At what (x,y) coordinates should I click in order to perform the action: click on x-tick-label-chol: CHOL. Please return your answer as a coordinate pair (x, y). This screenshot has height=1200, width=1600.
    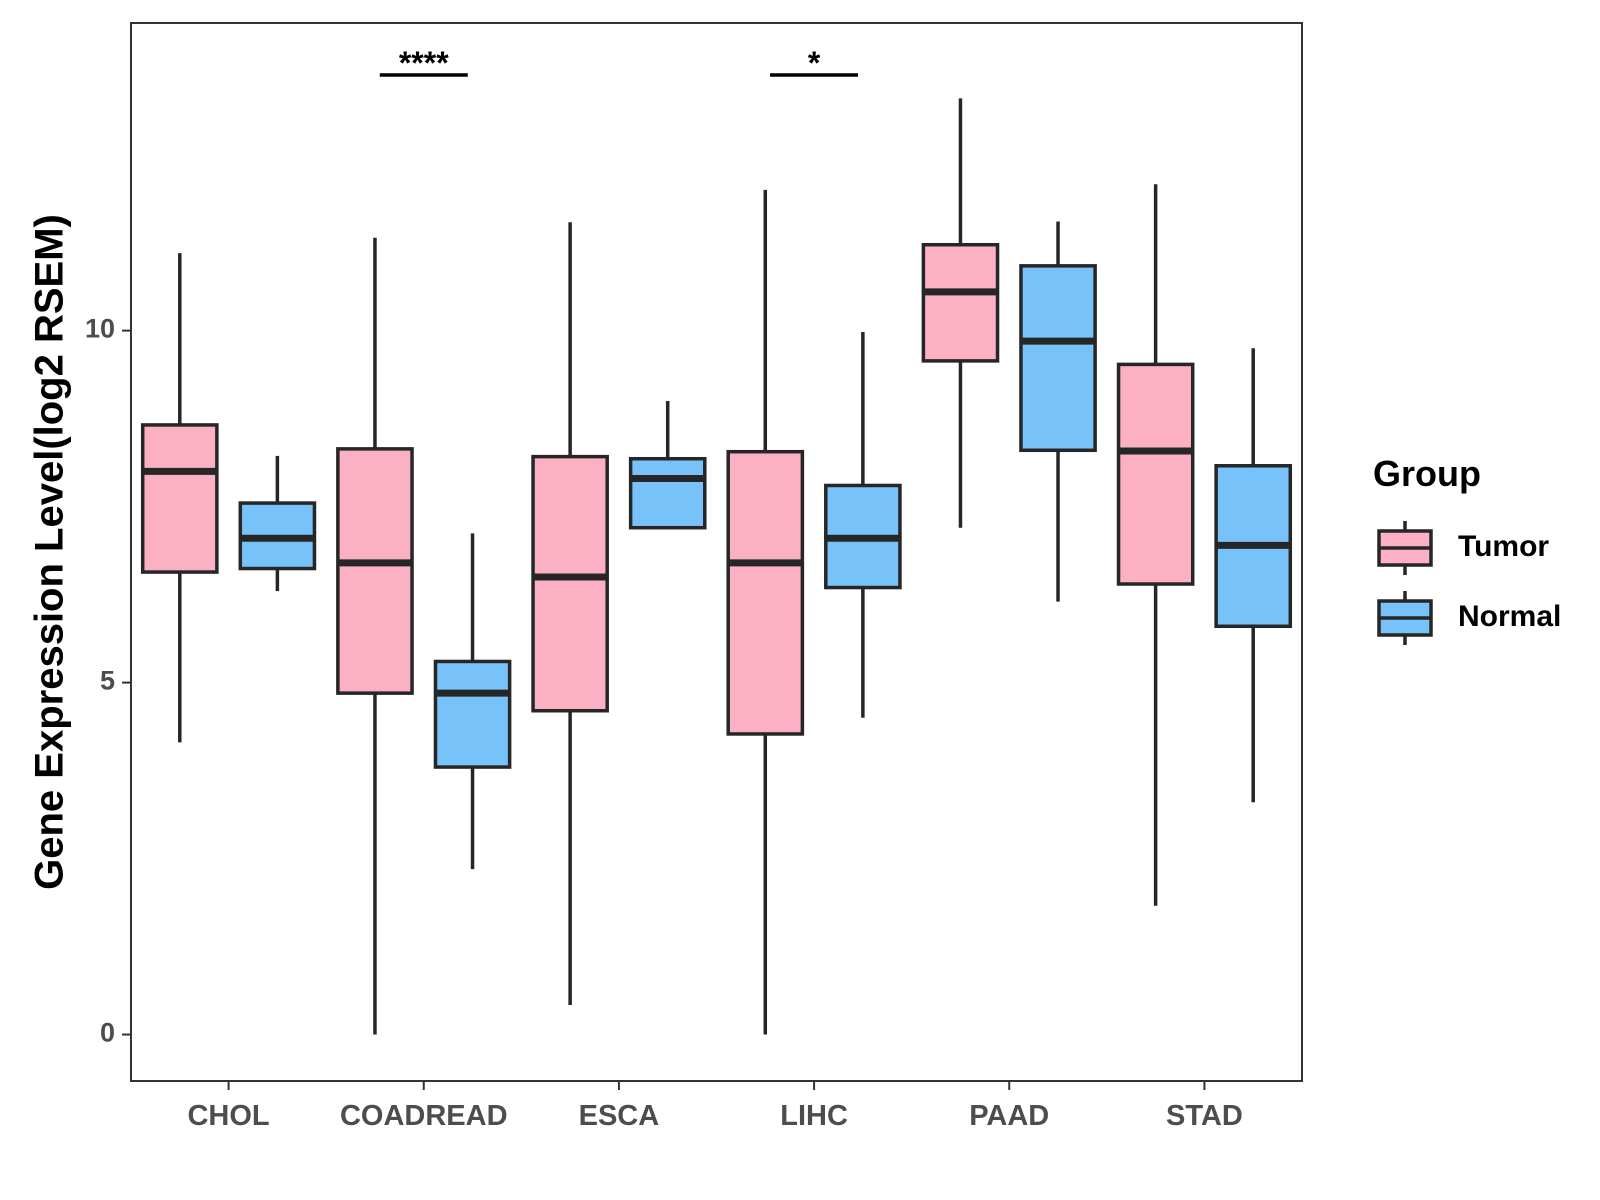
    Looking at the image, I should click on (228, 1116).